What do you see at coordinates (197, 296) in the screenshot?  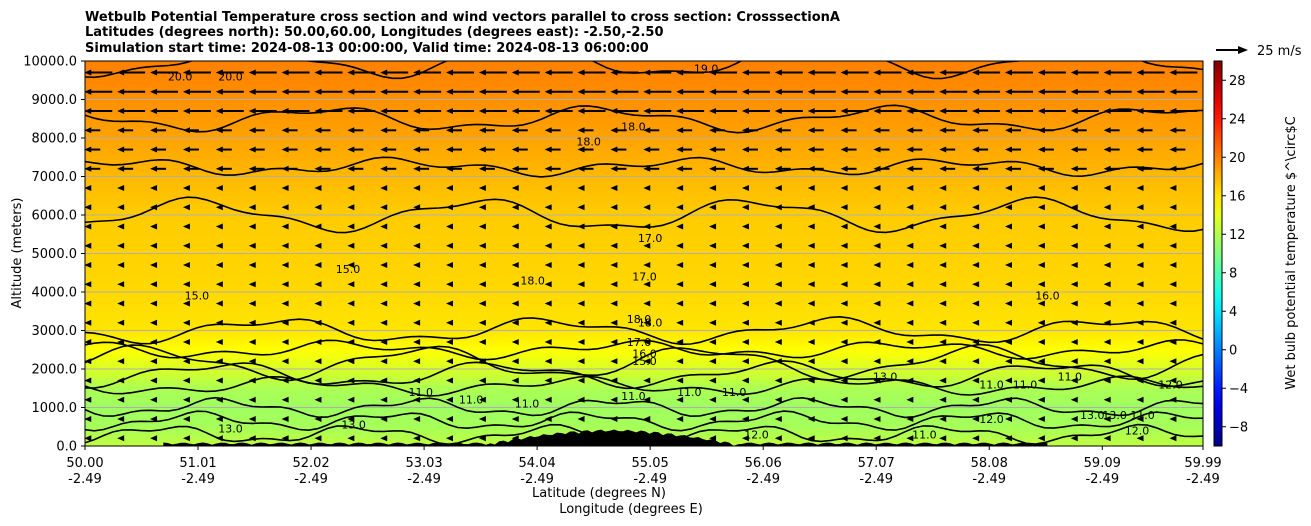 I see `contour-label: 15.0` at bounding box center [197, 296].